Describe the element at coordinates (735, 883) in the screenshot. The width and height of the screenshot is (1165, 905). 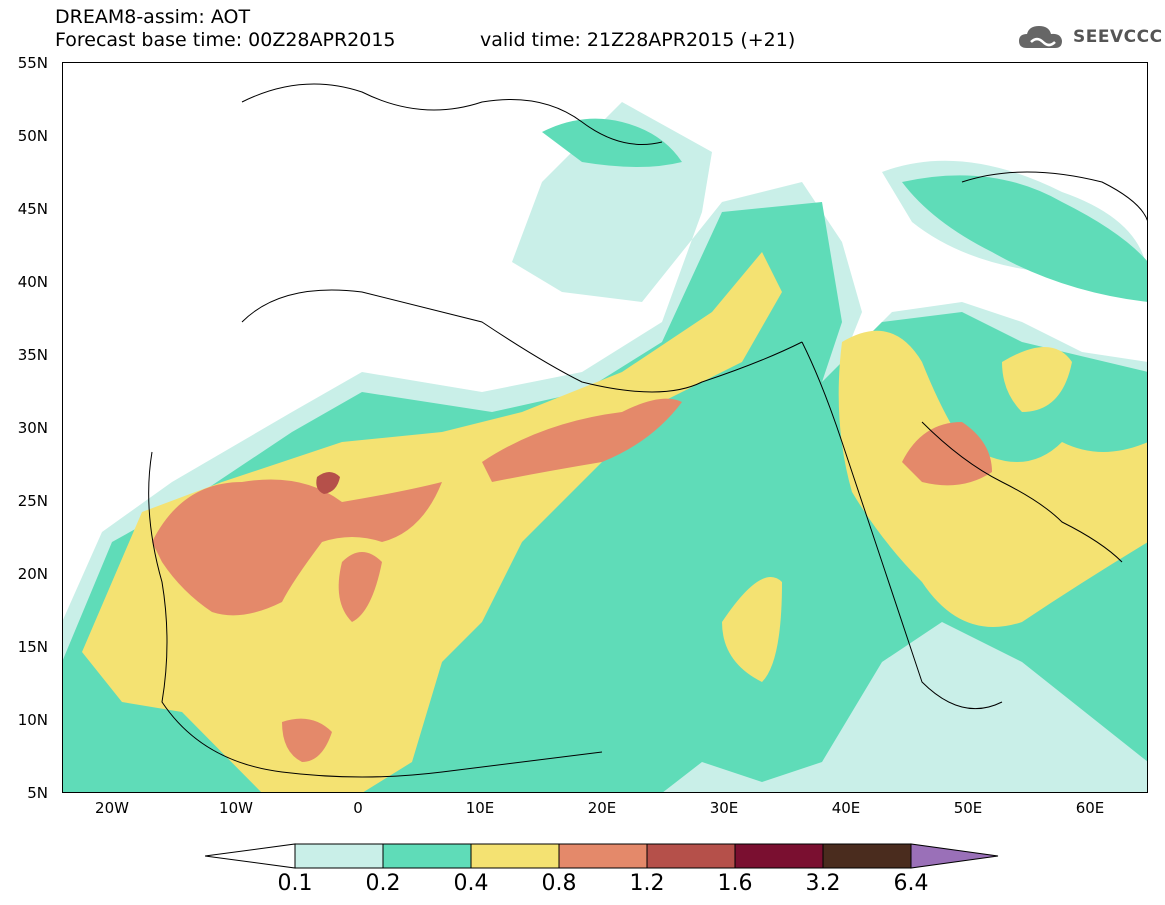
I see `colorbar-label: 1.6` at that location.